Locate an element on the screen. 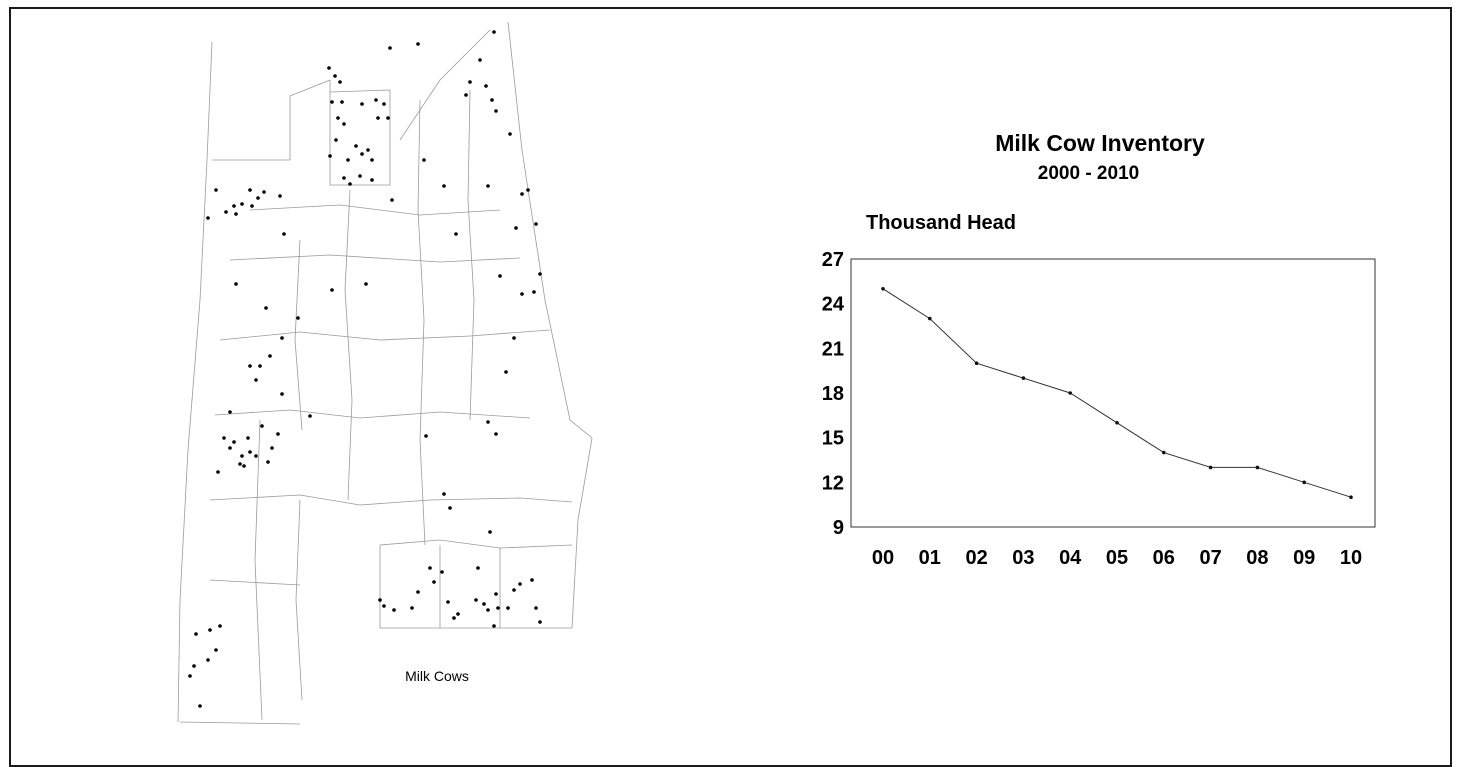 This screenshot has height=767, width=1459. y-axis-label: Thousand Head is located at coordinates (941, 223).